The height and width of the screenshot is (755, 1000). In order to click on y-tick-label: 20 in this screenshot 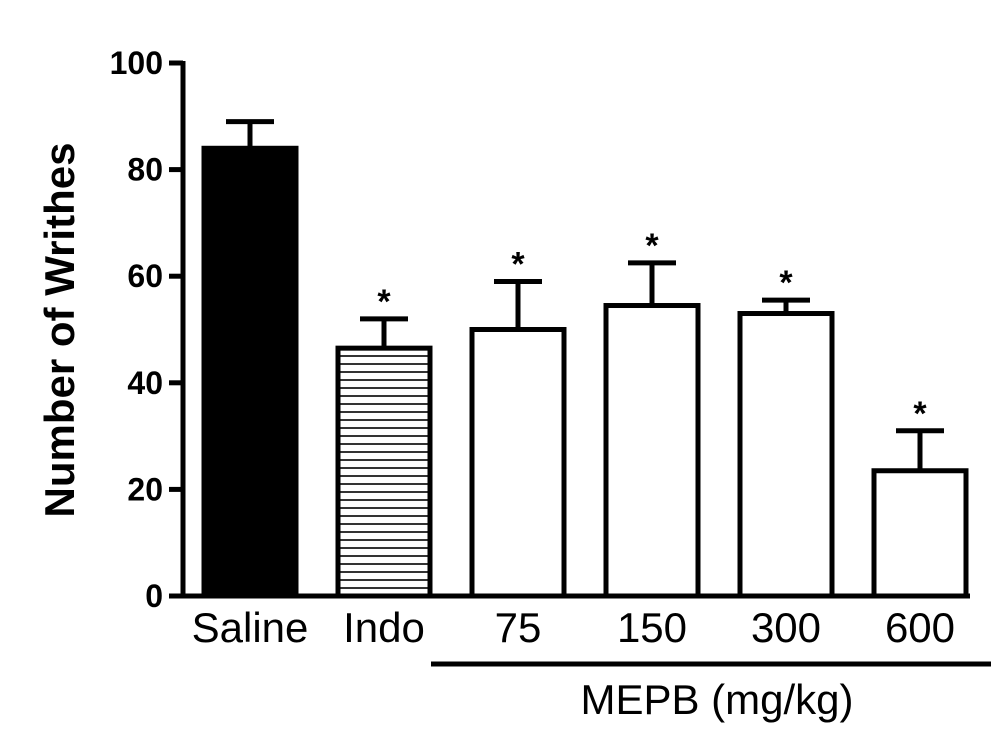, I will do `click(145, 489)`.